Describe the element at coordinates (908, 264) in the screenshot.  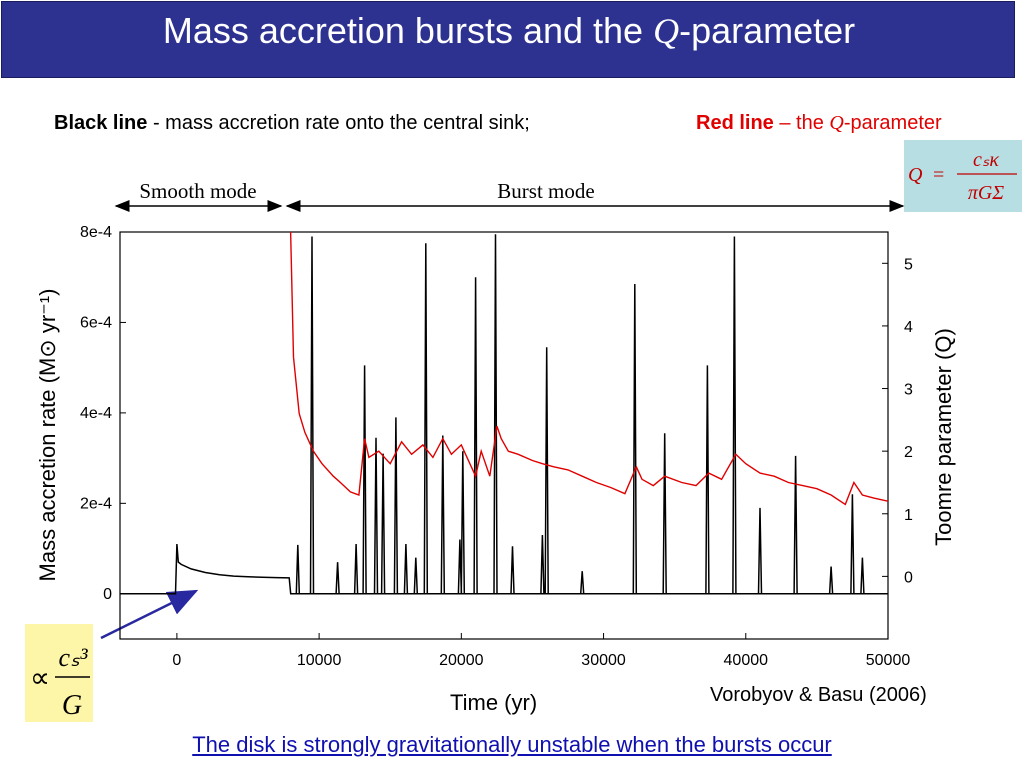
I see `y-right-tick-label: 5` at that location.